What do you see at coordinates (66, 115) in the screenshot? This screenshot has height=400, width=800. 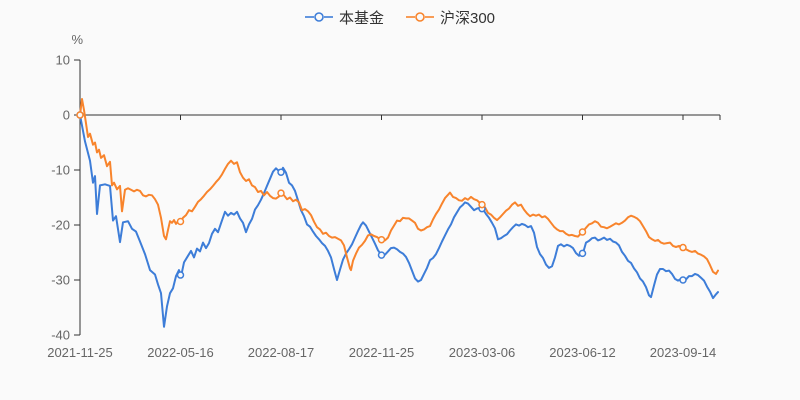 I see `y-axis-tick-label: 0` at bounding box center [66, 115].